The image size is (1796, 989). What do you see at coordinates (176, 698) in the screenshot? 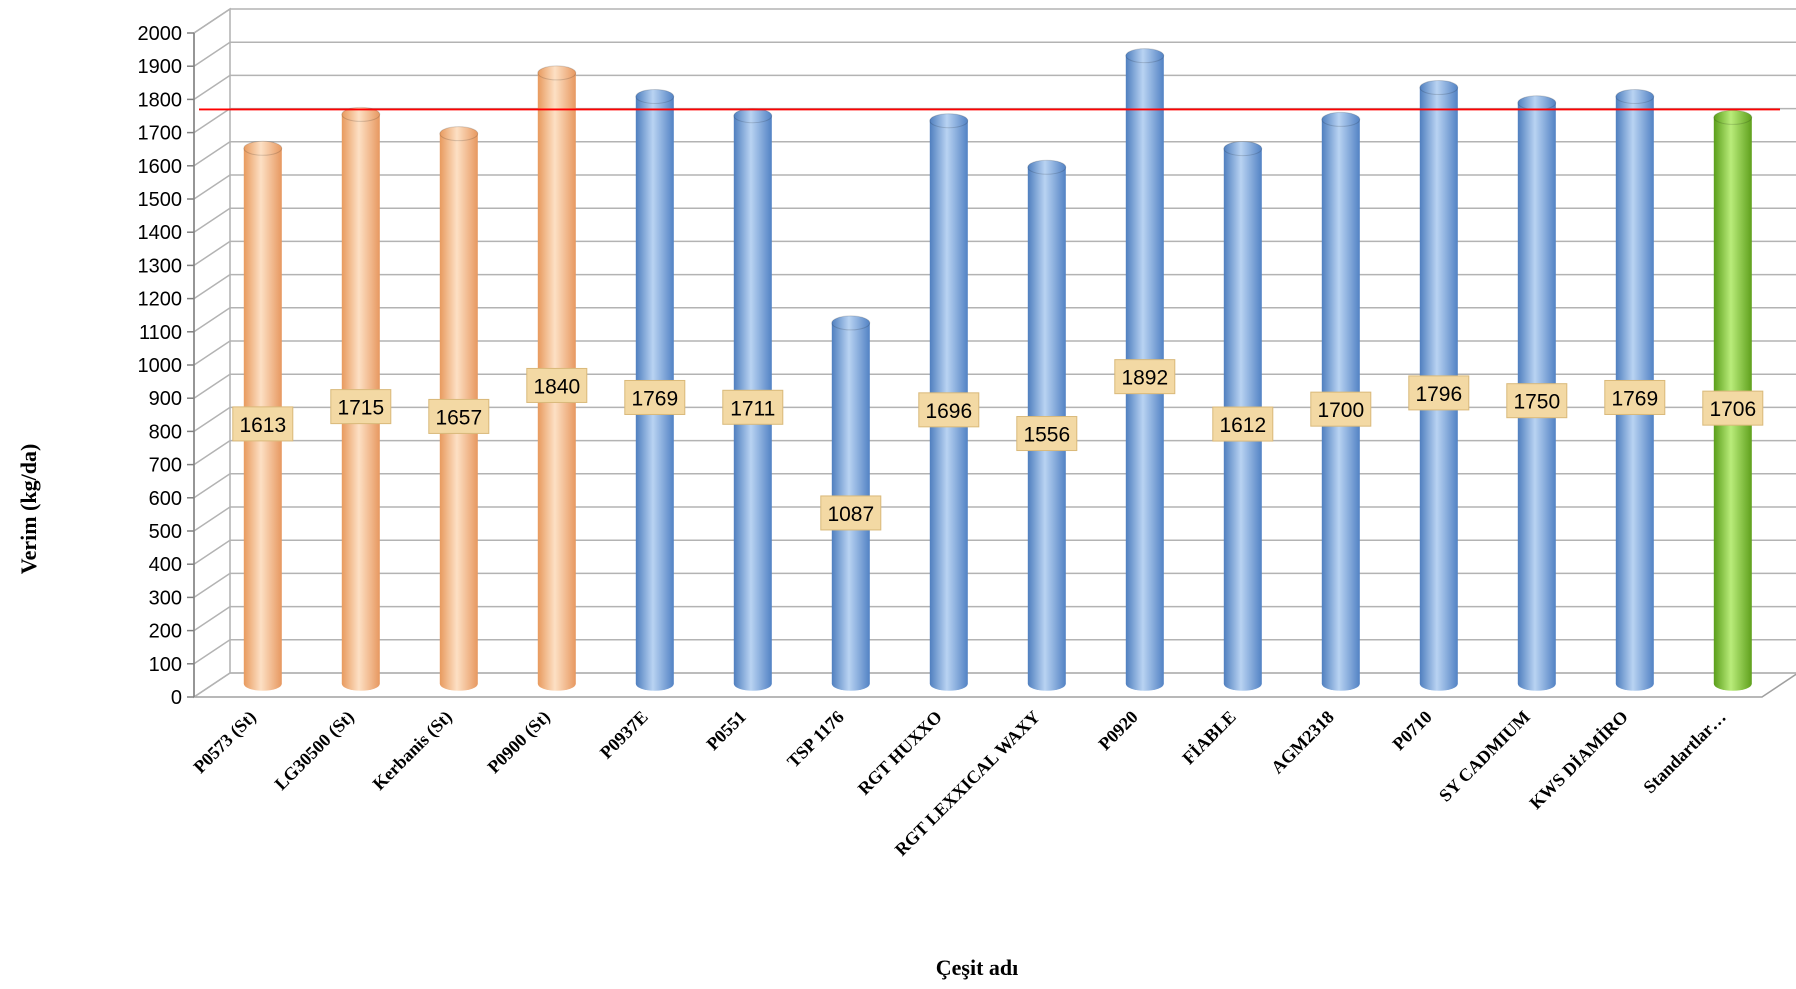
I see `y-tick-label: 0` at bounding box center [176, 698].